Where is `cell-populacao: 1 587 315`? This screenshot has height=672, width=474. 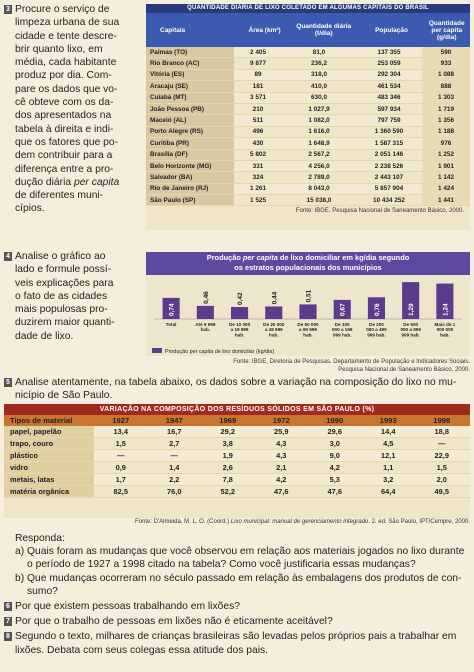 cell-populacao: 1 587 315 is located at coordinates (389, 143).